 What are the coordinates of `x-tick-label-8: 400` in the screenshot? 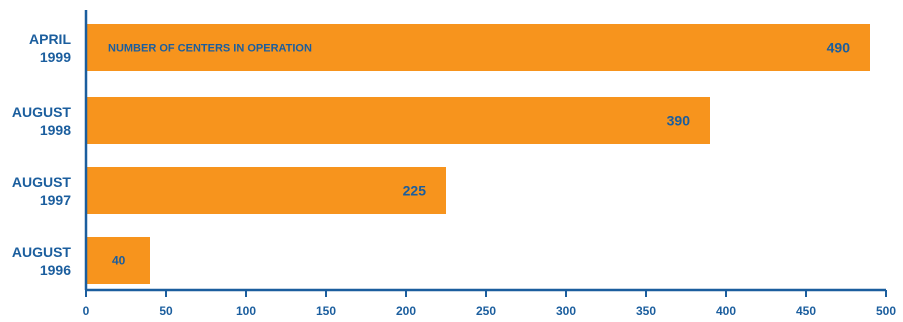 It's located at (726, 311).